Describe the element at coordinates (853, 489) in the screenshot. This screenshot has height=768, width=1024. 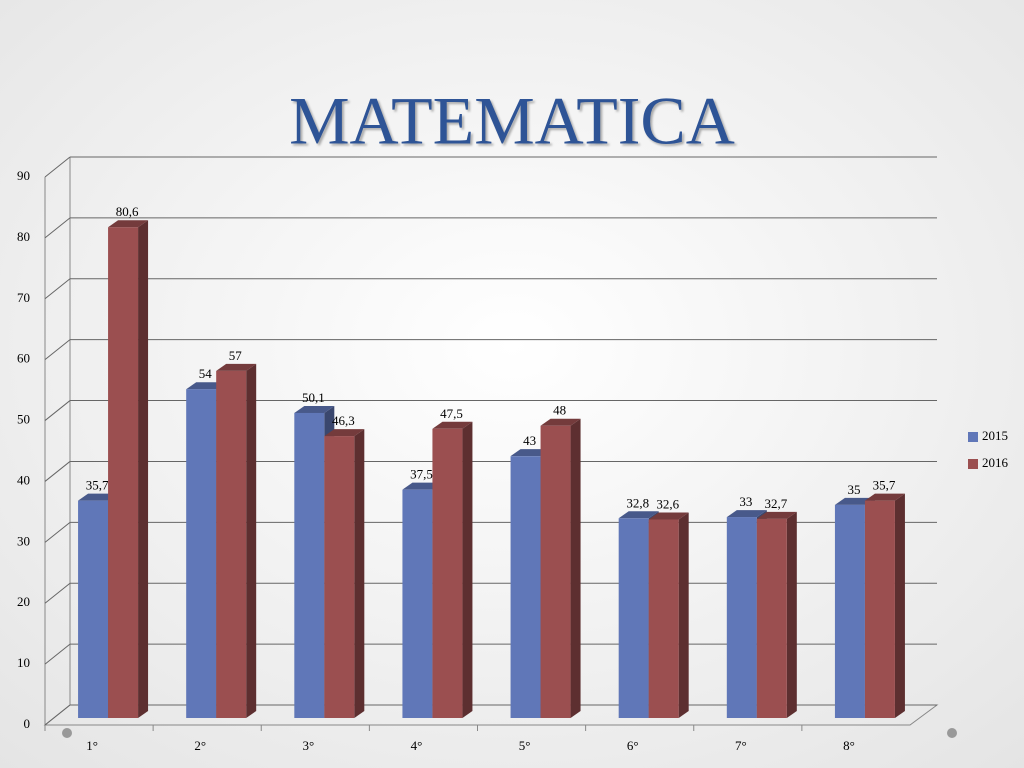
I see `value-label: 35` at that location.